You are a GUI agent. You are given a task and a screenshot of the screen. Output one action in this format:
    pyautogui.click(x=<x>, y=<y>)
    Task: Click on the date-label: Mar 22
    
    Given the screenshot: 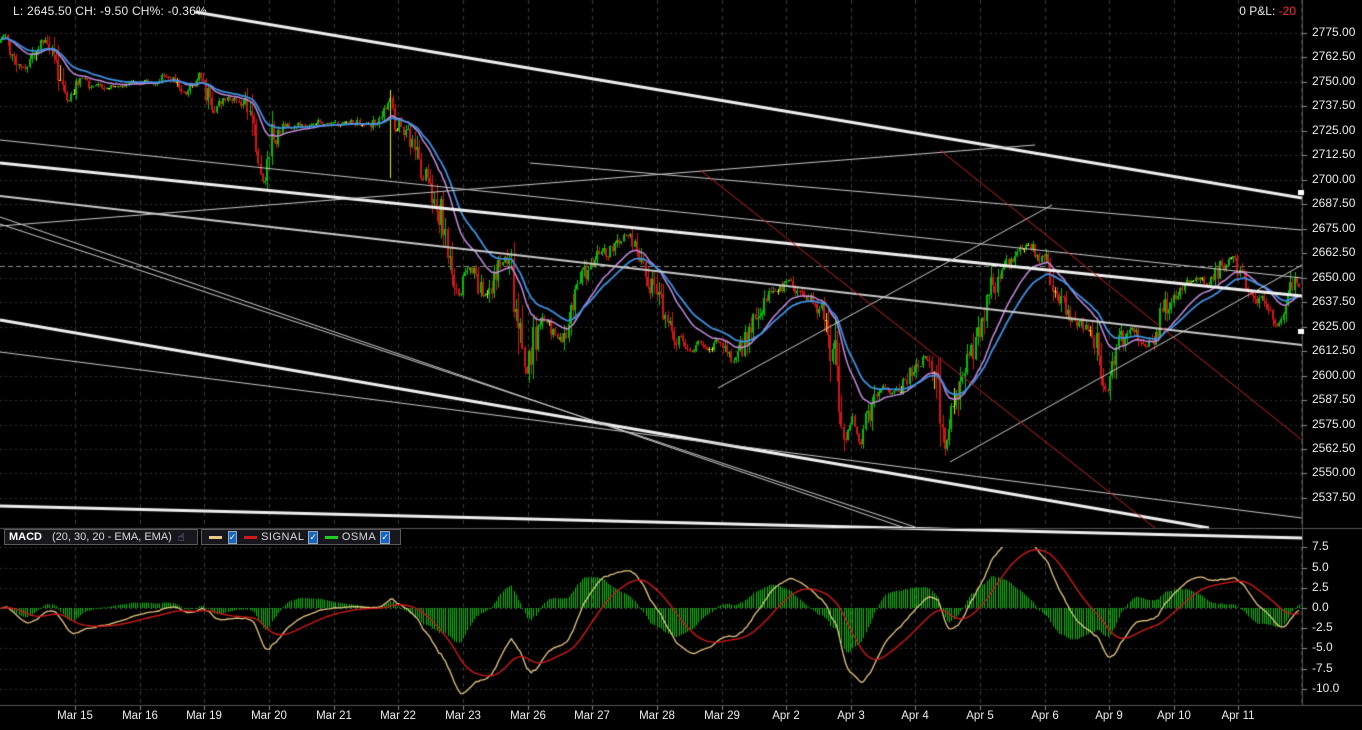 What is the action you would take?
    pyautogui.click(x=398, y=716)
    